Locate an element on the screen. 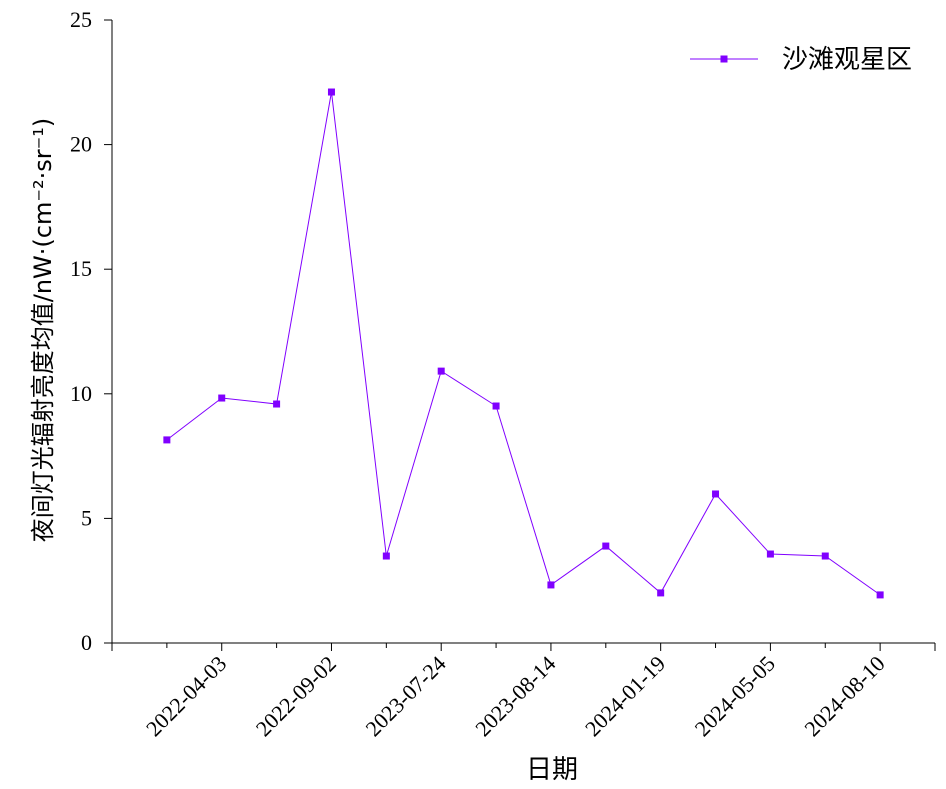 The height and width of the screenshot is (789, 946). legend-marker is located at coordinates (724, 59).